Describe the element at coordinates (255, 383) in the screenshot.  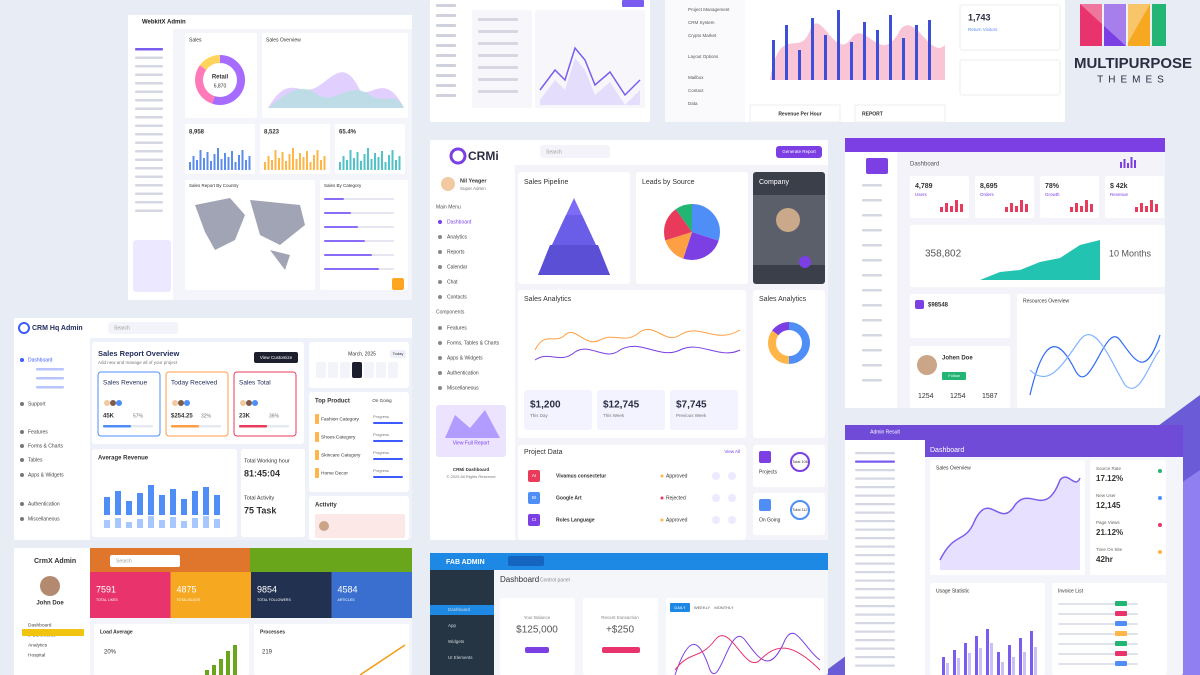
I see `label: Sales Total` at that location.